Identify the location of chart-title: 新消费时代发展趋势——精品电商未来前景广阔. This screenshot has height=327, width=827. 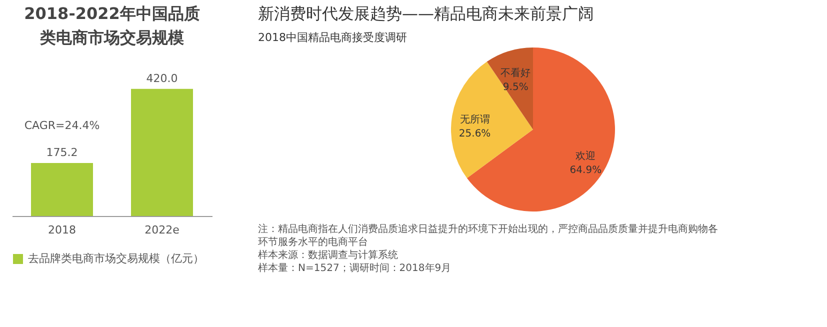
(426, 13).